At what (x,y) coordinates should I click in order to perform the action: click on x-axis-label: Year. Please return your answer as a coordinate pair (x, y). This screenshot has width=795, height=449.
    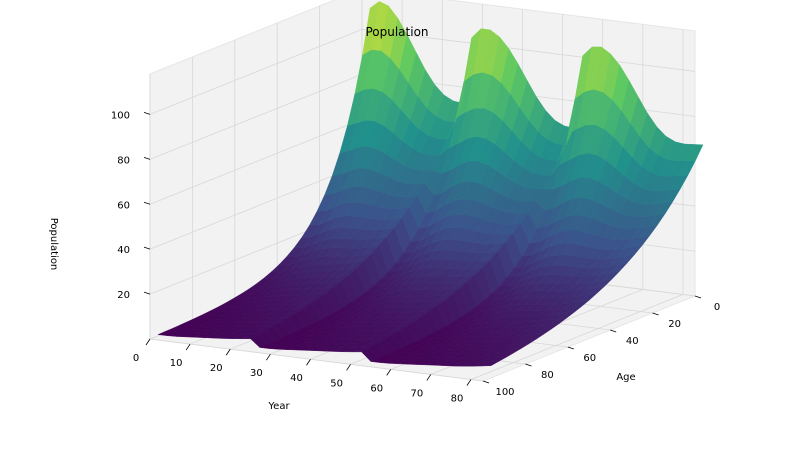
    Looking at the image, I should click on (278, 406).